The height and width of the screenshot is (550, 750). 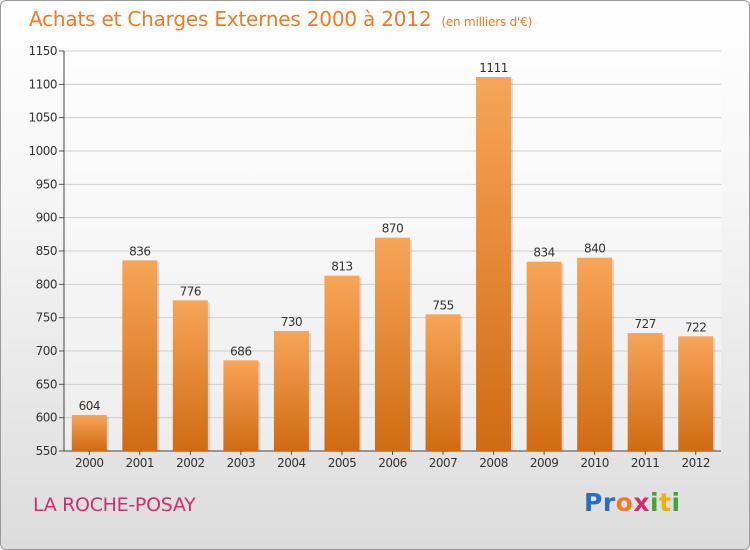 I want to click on logo-letter: r, so click(x=609, y=502).